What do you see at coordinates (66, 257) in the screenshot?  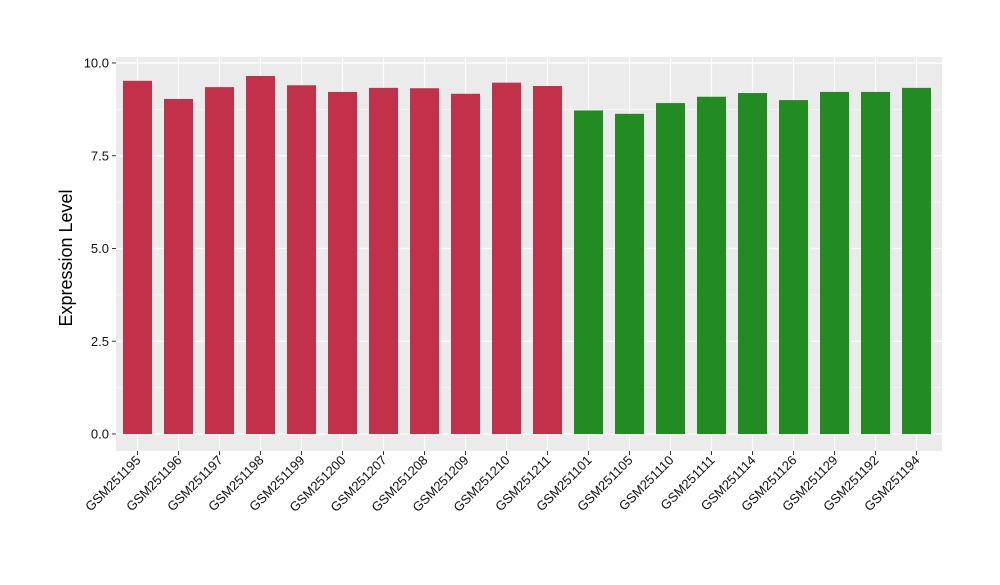 I see `y-axis-title: Expression Level` at bounding box center [66, 257].